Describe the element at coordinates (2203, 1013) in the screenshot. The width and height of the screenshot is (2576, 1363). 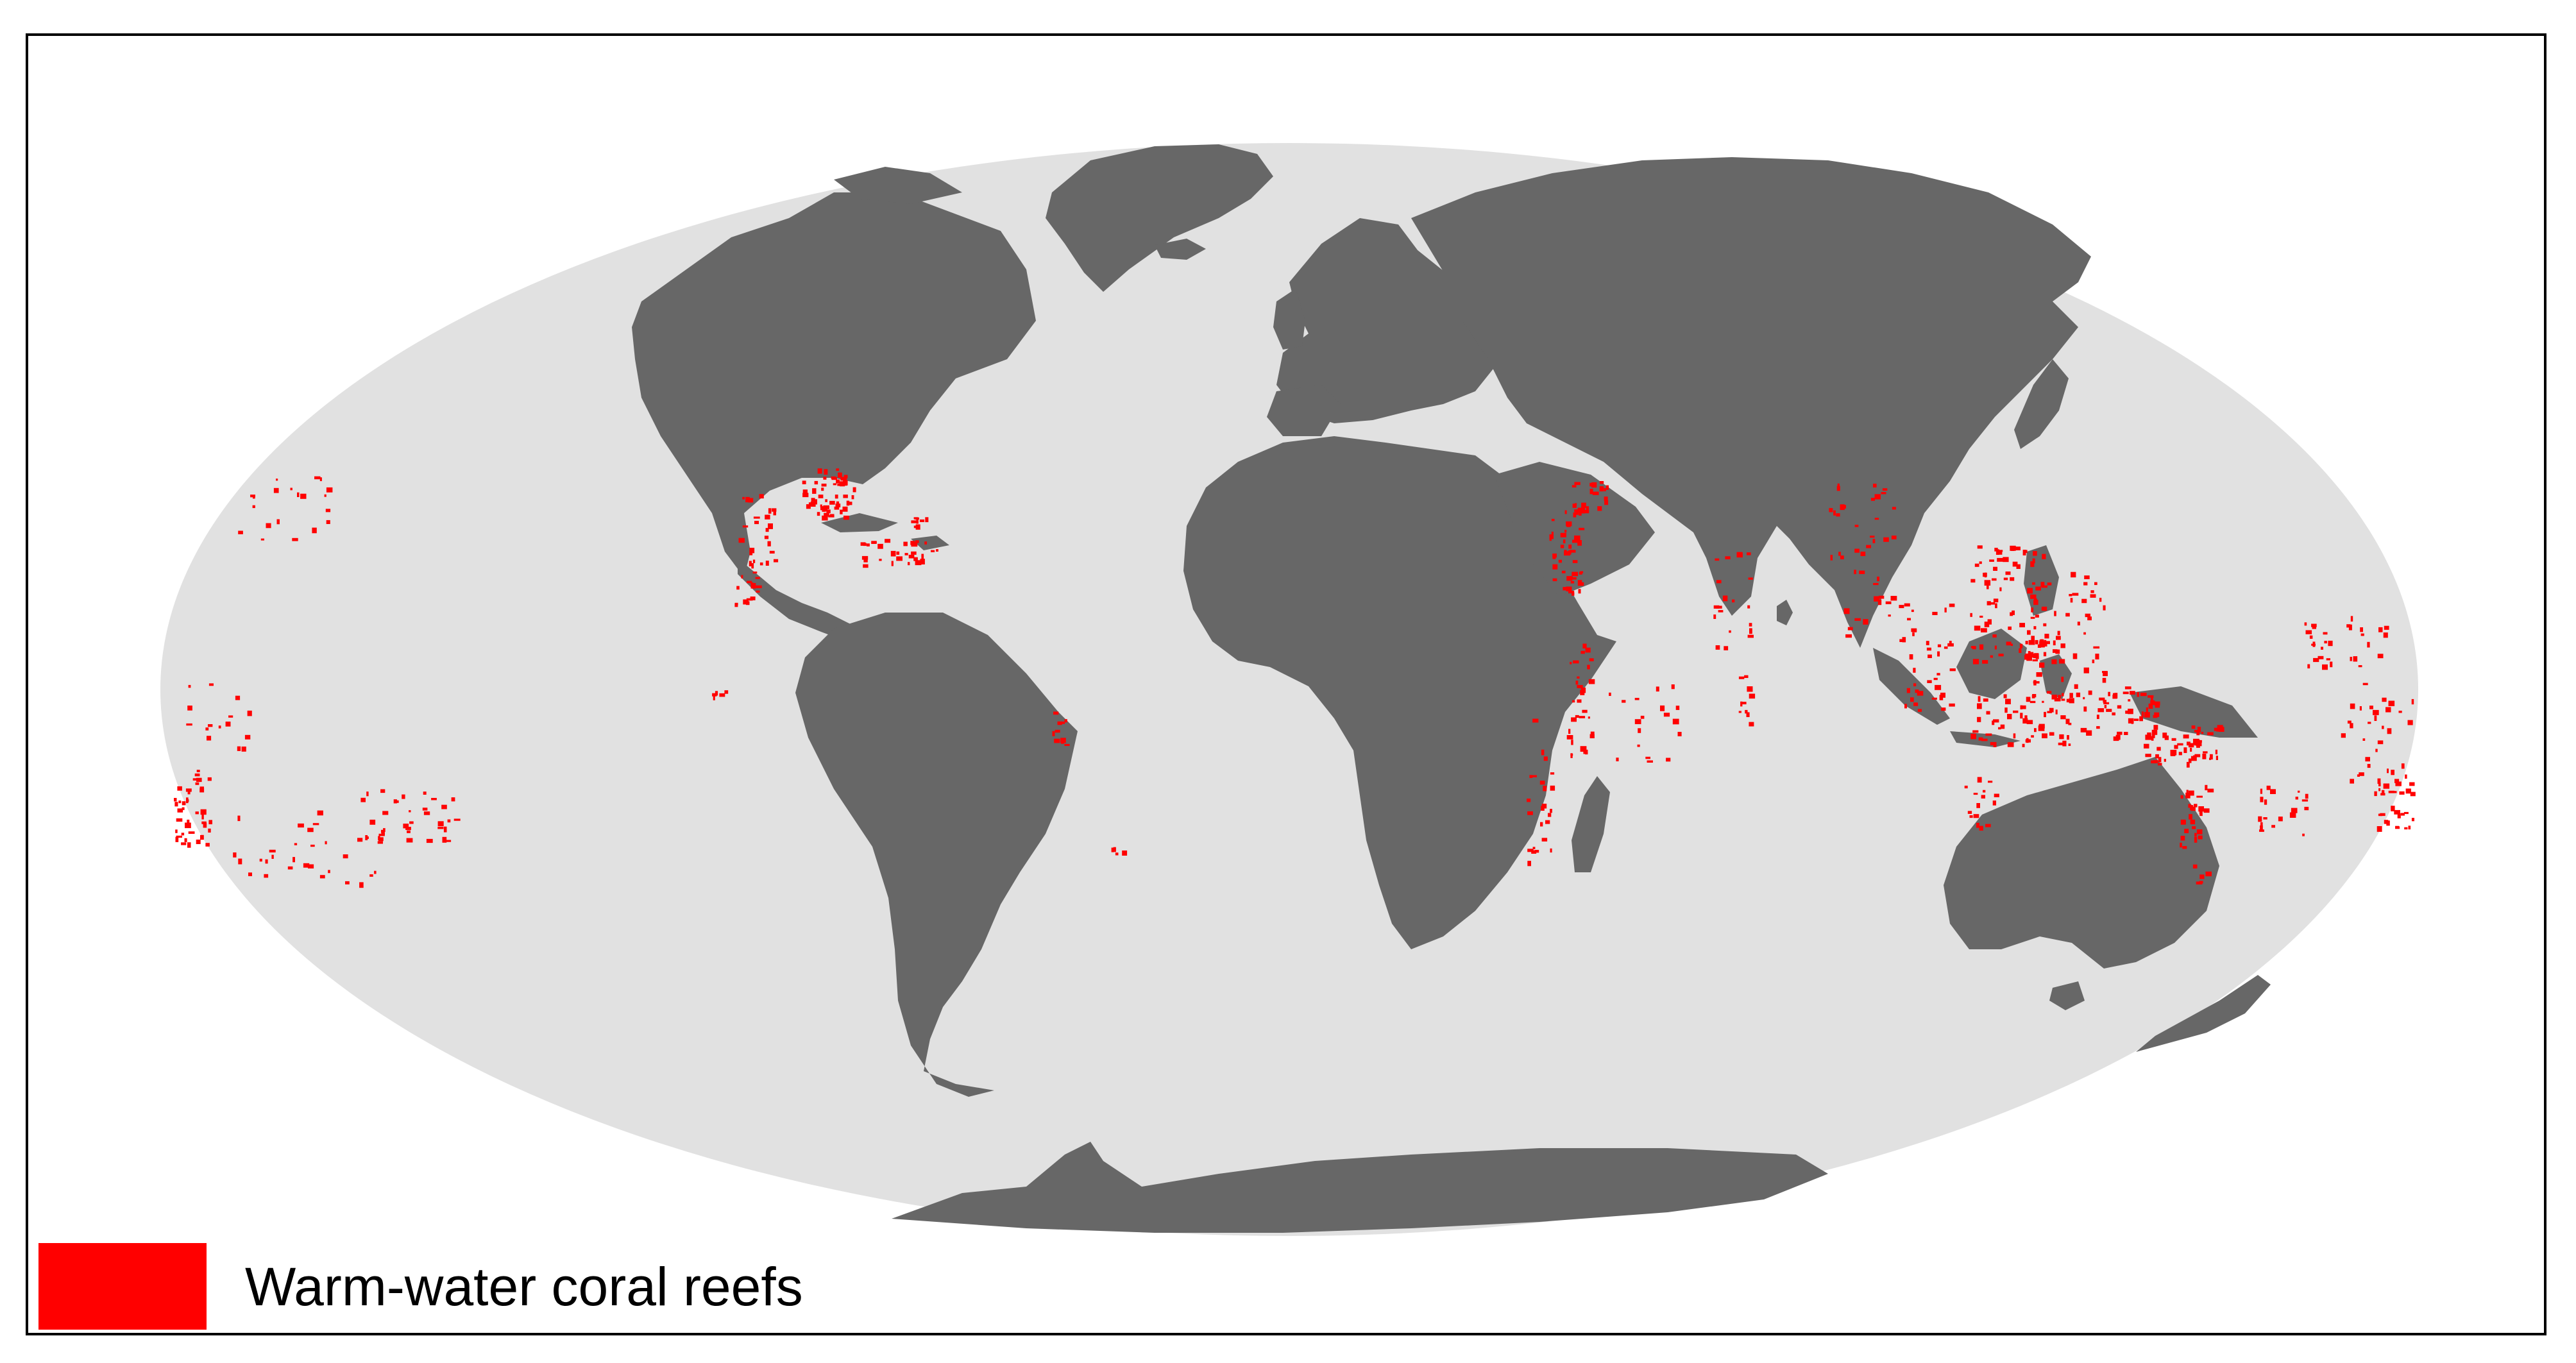
I see `new-zealand` at that location.